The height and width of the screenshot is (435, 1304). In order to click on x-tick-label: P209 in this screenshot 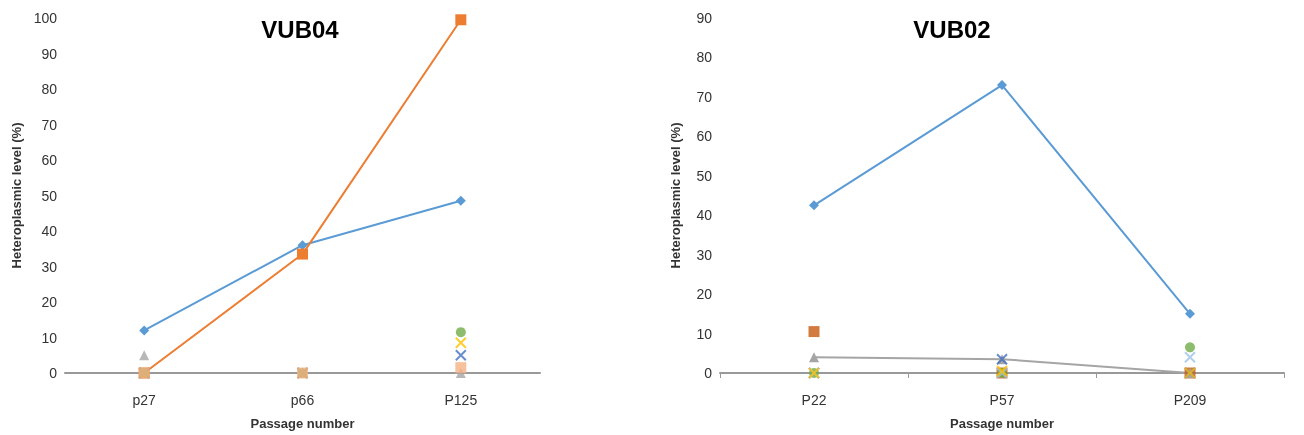, I will do `click(1190, 400)`.